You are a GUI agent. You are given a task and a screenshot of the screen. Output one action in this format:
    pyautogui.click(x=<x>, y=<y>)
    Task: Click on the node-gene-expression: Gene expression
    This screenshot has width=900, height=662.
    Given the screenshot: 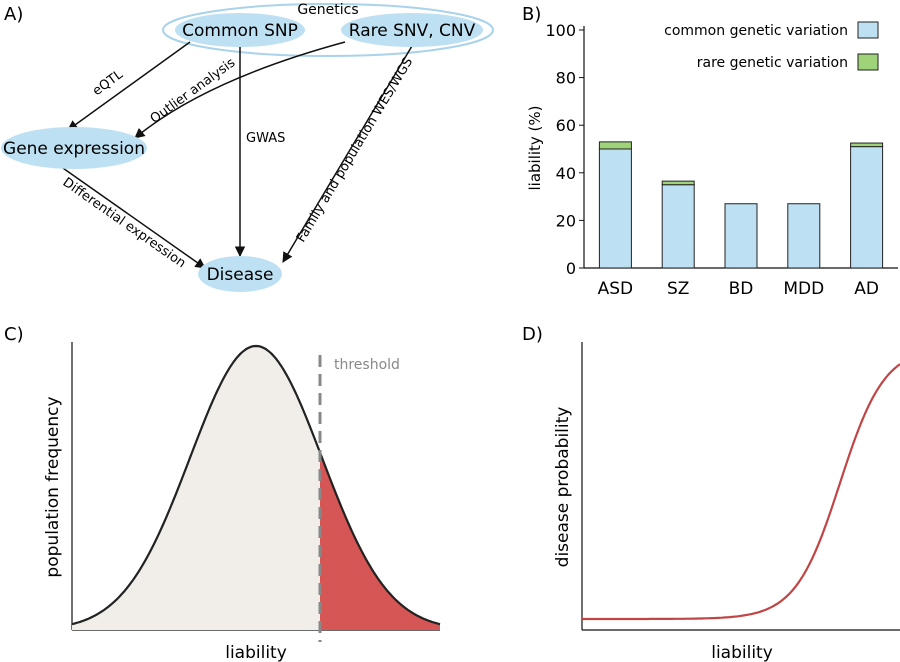 What is the action you would take?
    pyautogui.click(x=74, y=148)
    